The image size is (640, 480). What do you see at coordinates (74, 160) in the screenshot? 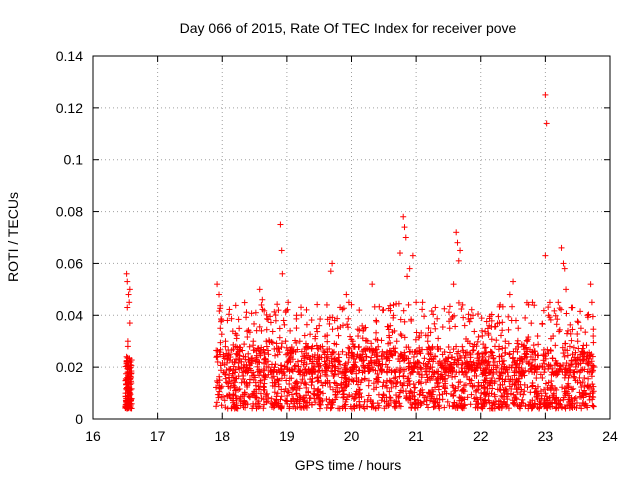
I see `y-tick-label: 0.1` at bounding box center [74, 160].